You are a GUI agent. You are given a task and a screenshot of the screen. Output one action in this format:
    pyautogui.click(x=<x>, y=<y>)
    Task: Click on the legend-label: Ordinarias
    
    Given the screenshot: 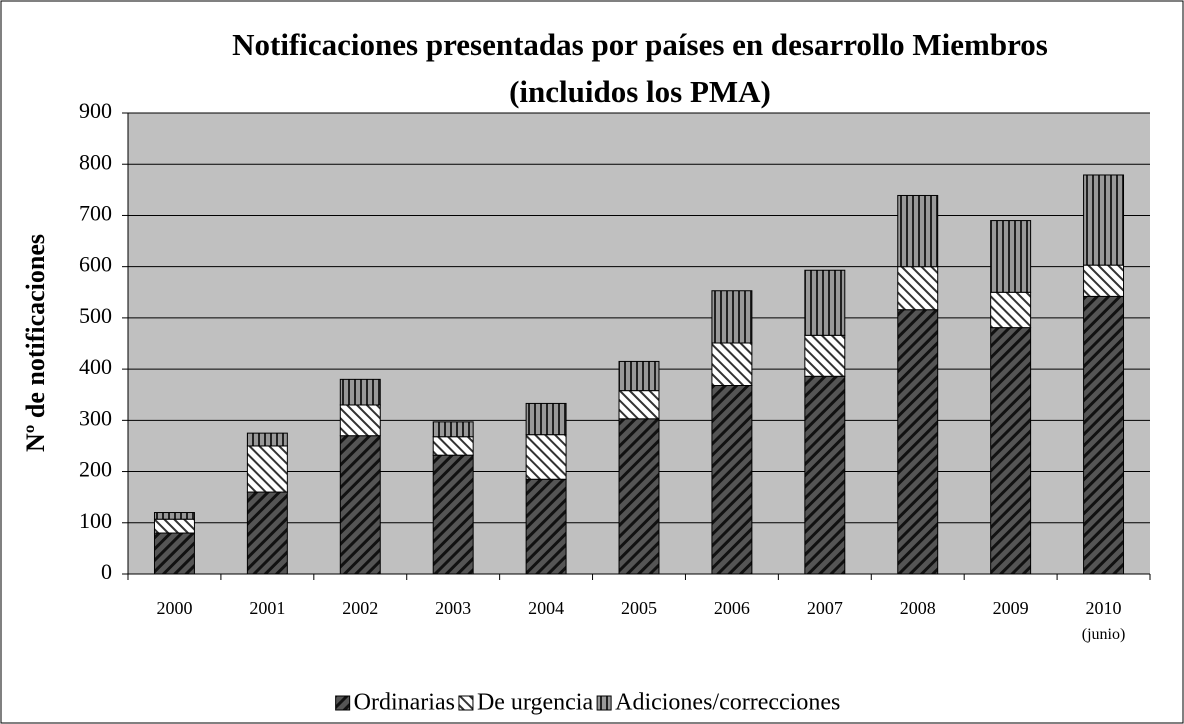 What is the action you would take?
    pyautogui.click(x=404, y=703)
    